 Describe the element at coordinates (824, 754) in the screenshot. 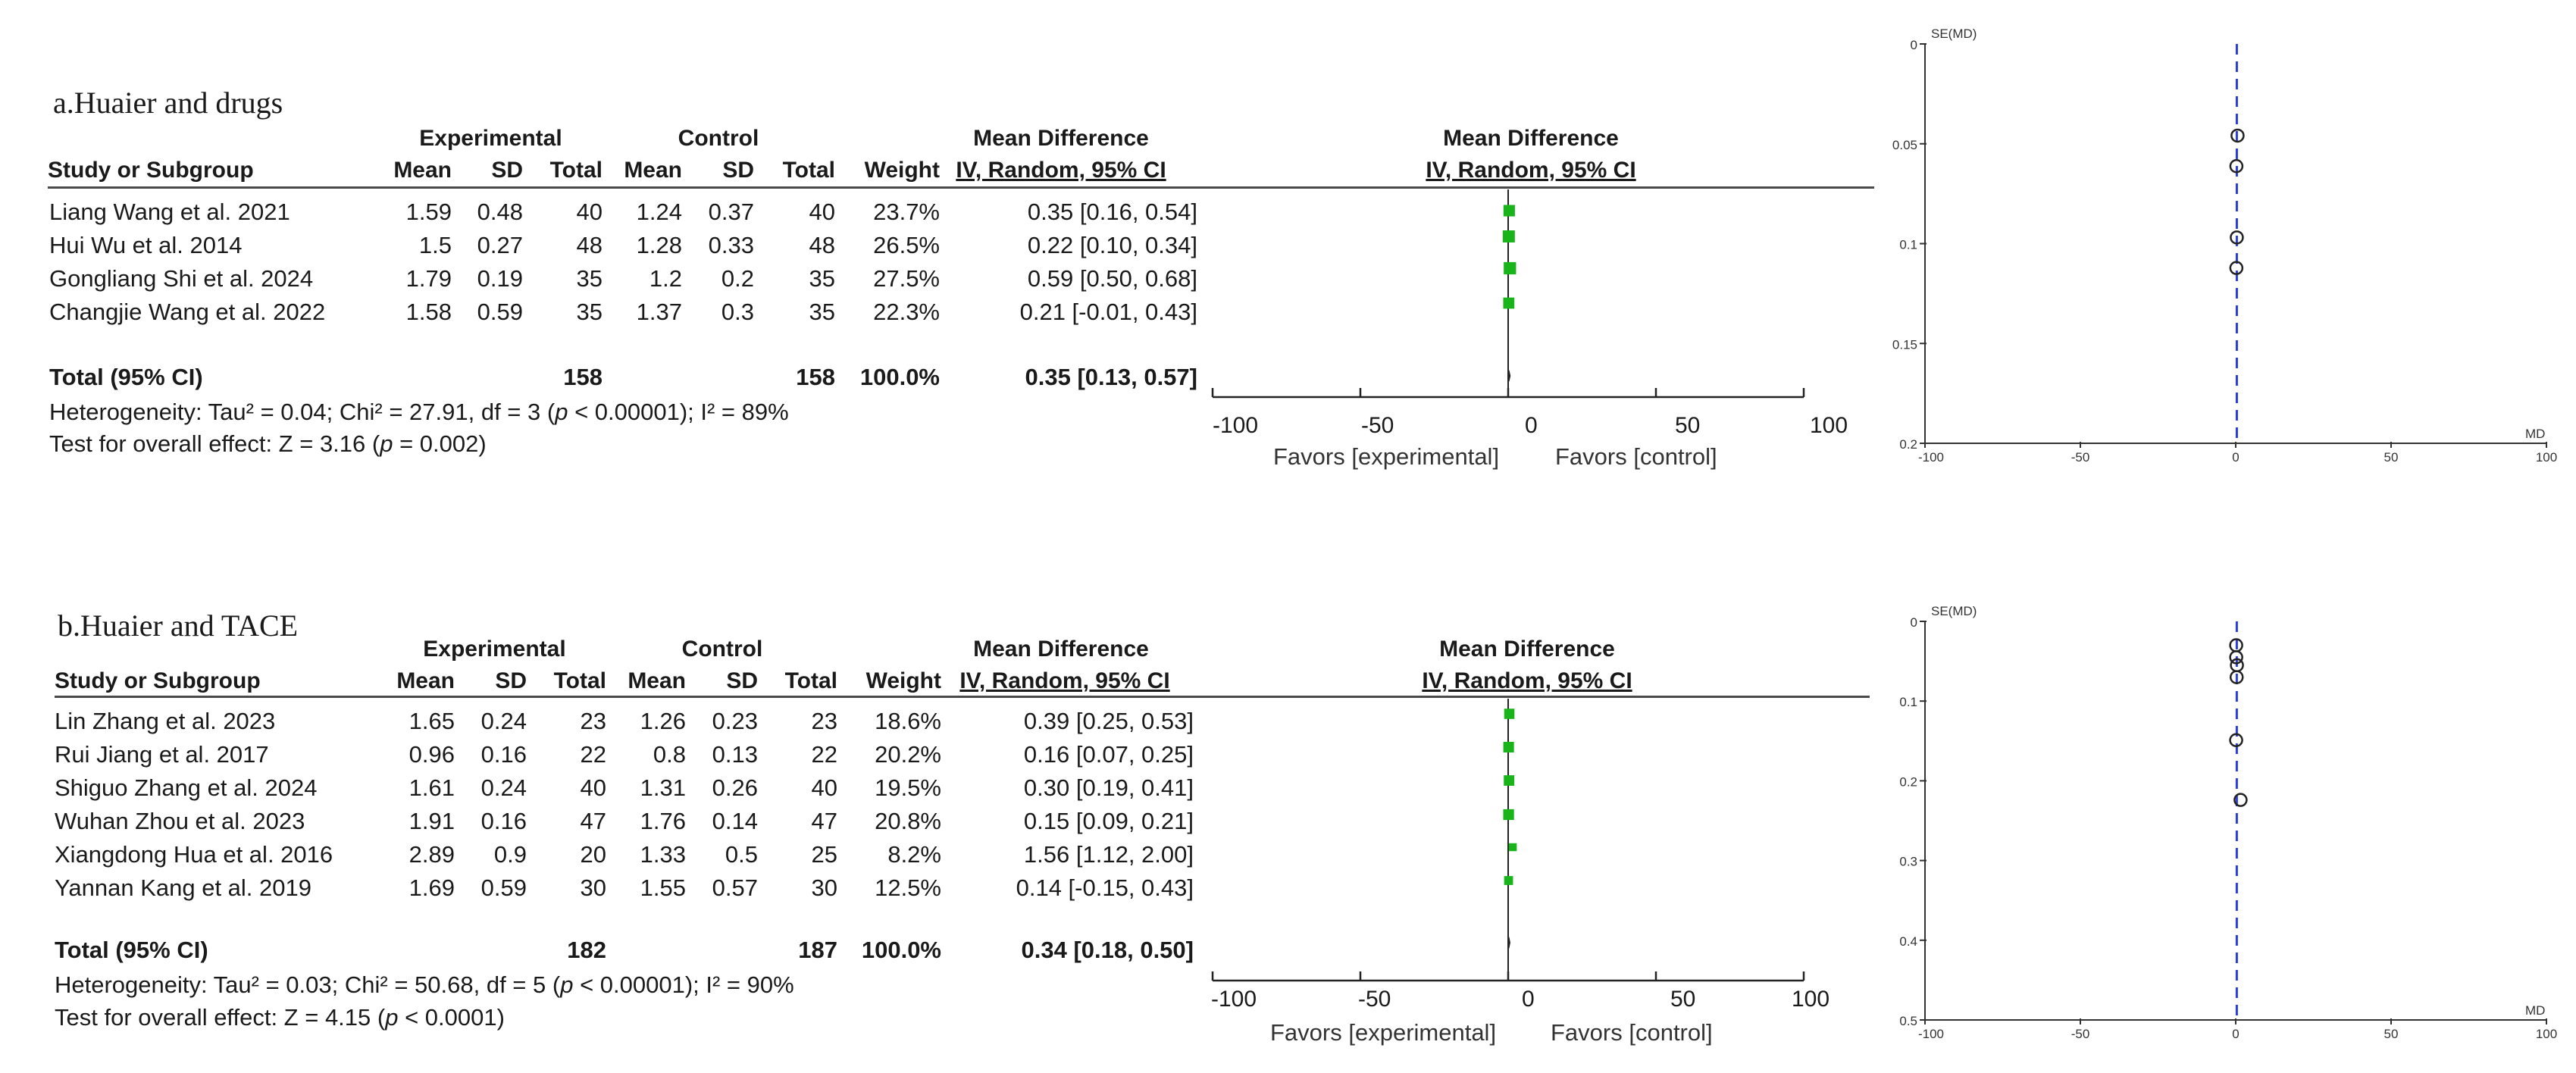

I see `ctl-total: 22` at that location.